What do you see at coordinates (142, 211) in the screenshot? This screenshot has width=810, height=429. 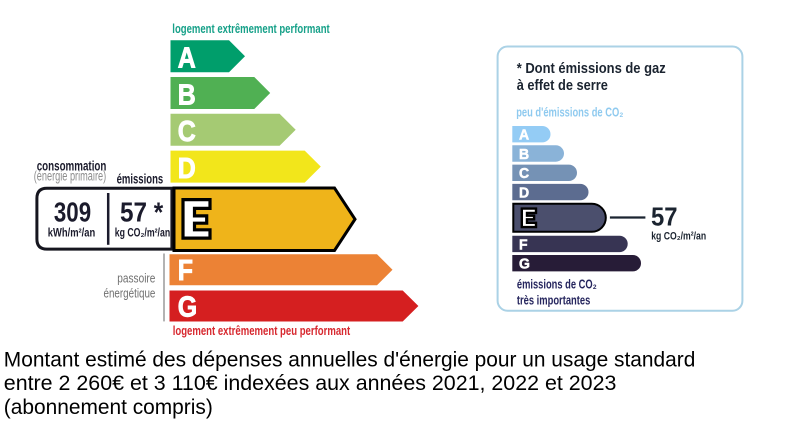 I see `svg-text: 57 *` at bounding box center [142, 211].